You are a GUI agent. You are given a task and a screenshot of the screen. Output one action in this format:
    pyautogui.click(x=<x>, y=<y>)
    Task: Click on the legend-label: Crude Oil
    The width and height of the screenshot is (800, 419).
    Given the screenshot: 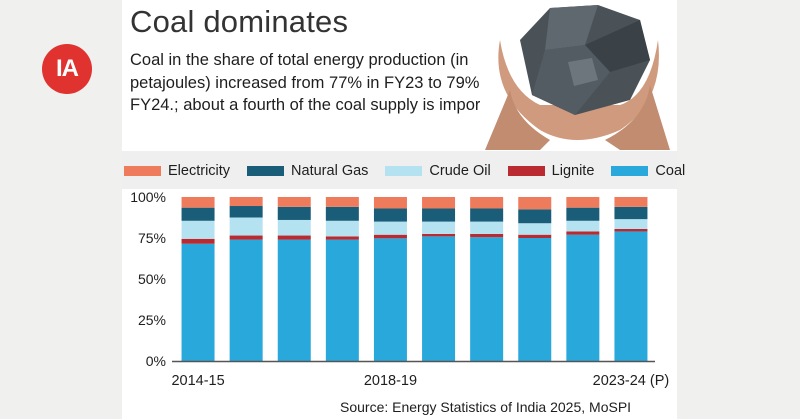 What is the action you would take?
    pyautogui.click(x=460, y=171)
    